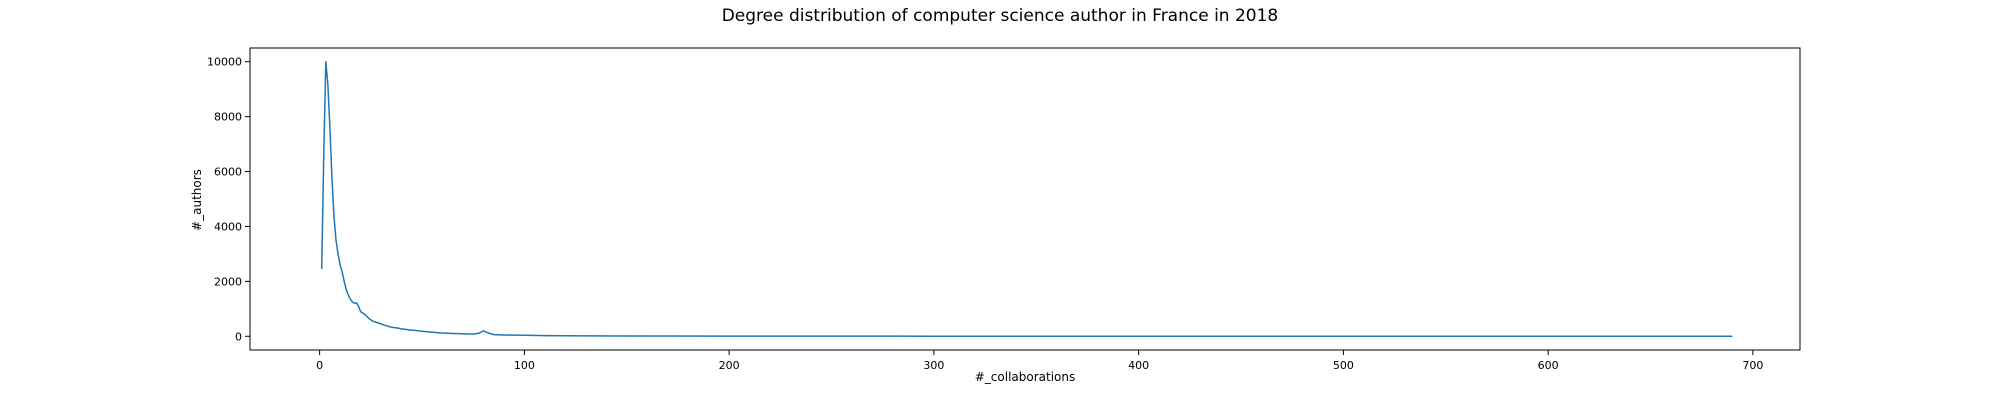 Image resolution: width=2000 pixels, height=400 pixels. Describe the element at coordinates (933, 365) in the screenshot. I see `x-tick-label: 300` at that location.